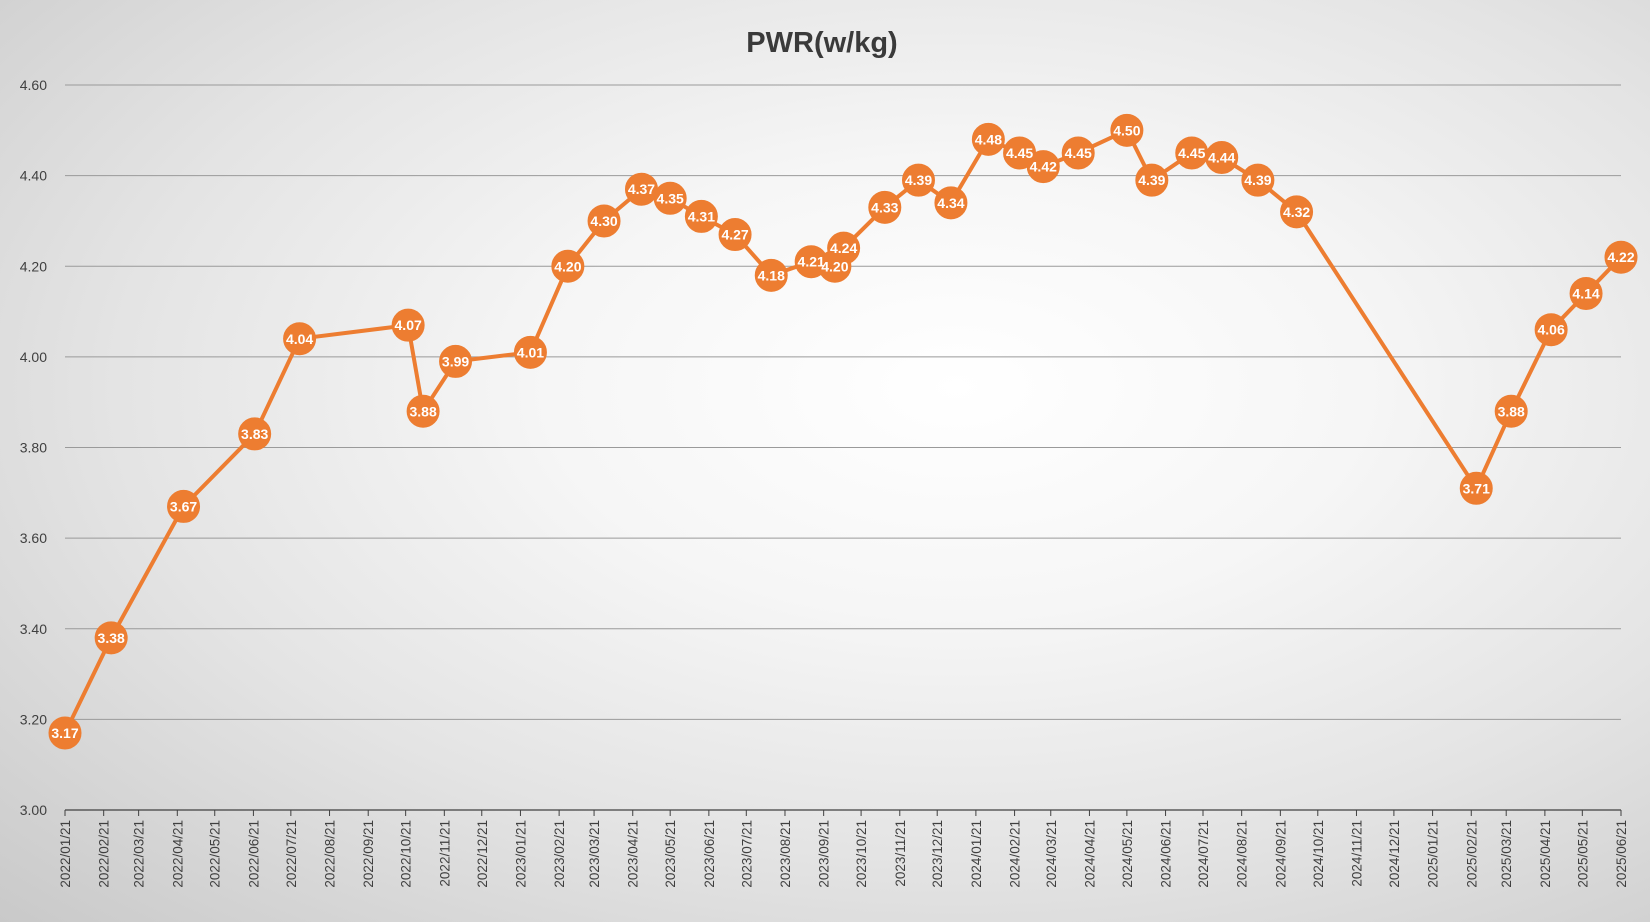 Image resolution: width=1650 pixels, height=922 pixels. I want to click on x-tick-label: 2022/06/21, so click(253, 854).